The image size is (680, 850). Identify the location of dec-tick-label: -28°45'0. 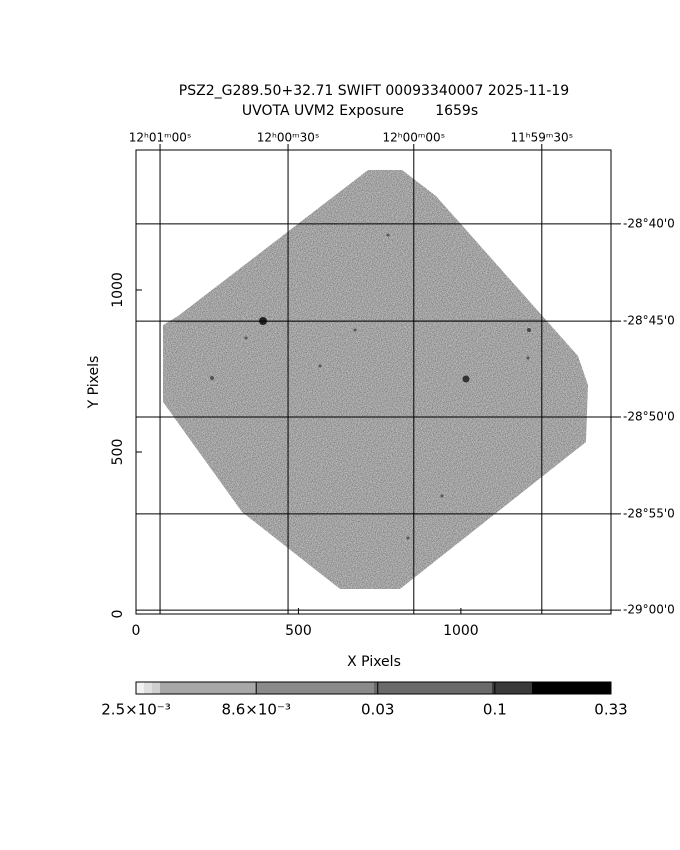
(649, 321).